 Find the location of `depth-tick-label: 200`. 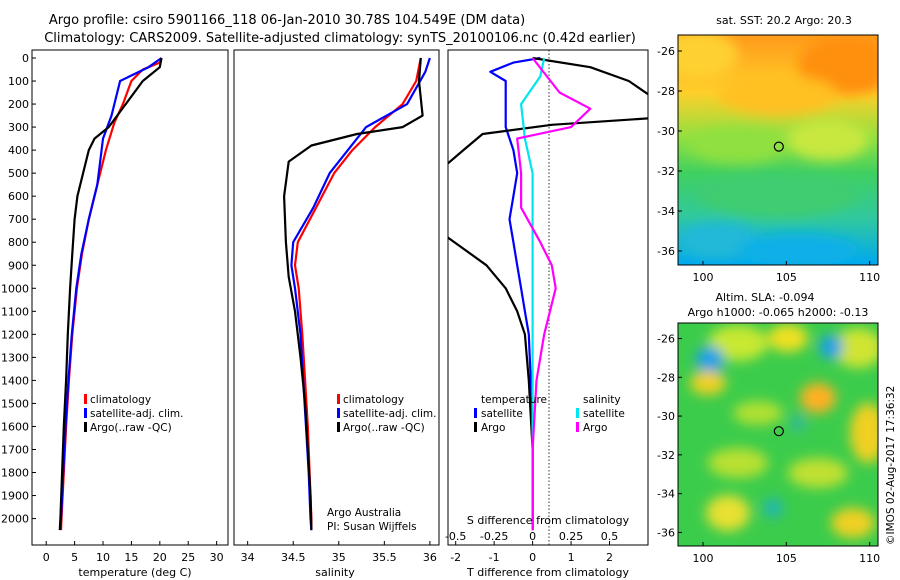

depth-tick-label: 200 is located at coordinates (18, 104).